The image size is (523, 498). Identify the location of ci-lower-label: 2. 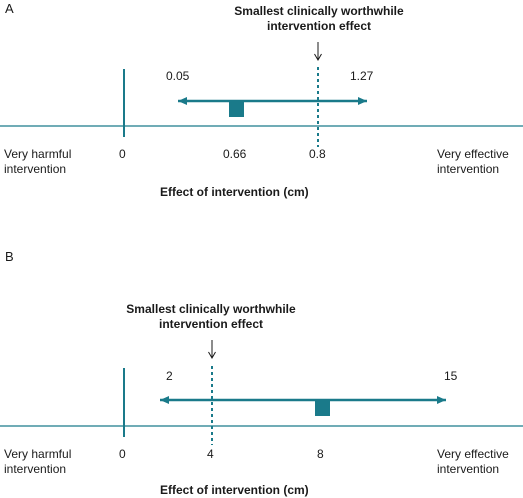
(169, 376).